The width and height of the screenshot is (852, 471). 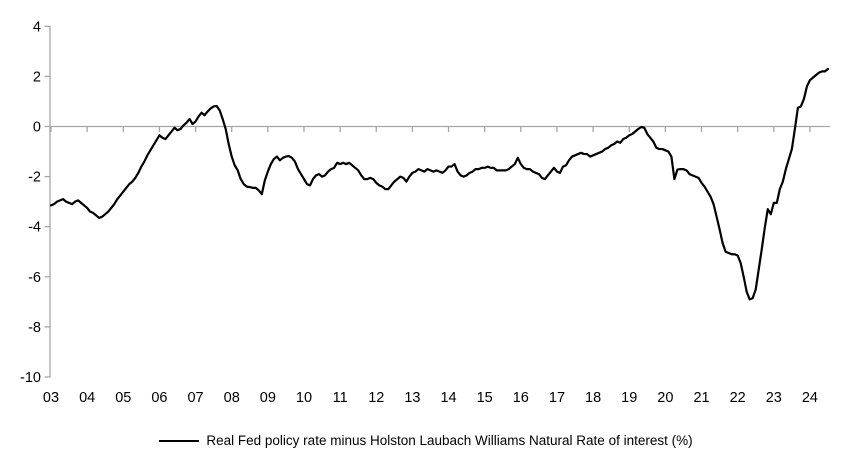 I want to click on x-tick-label-23: 23, so click(x=774, y=398).